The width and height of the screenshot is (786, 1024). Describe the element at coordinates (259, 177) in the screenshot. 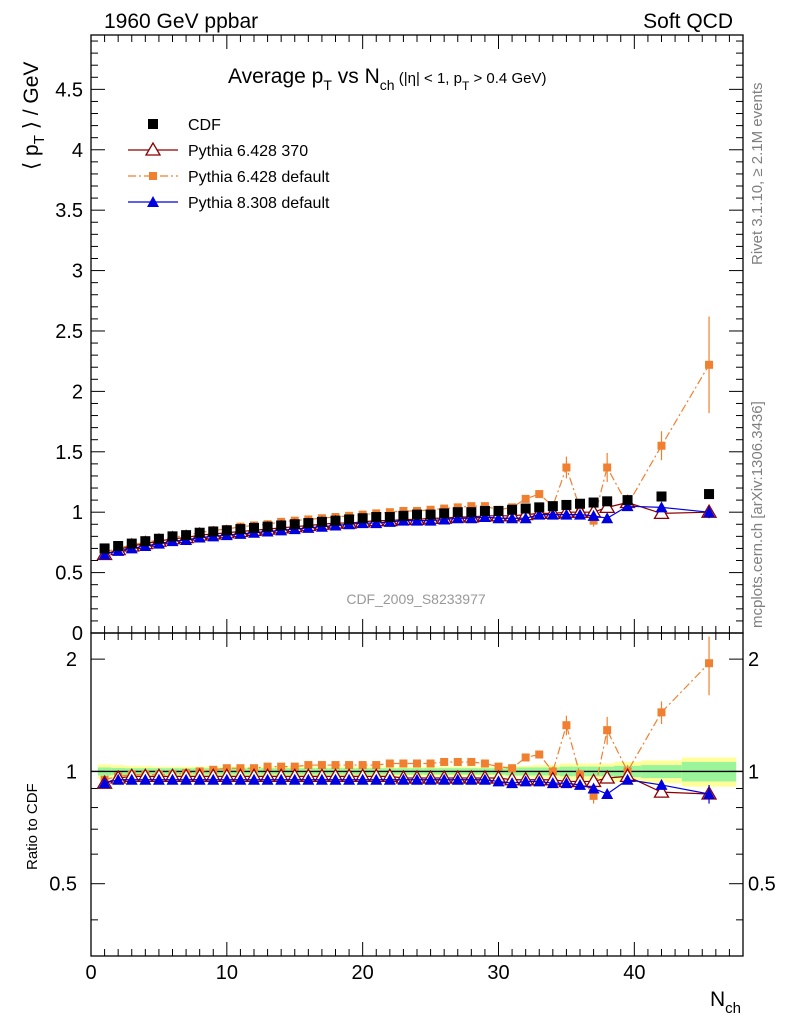

I see `legend-label-p6_default: Pythia 6.428 default` at that location.